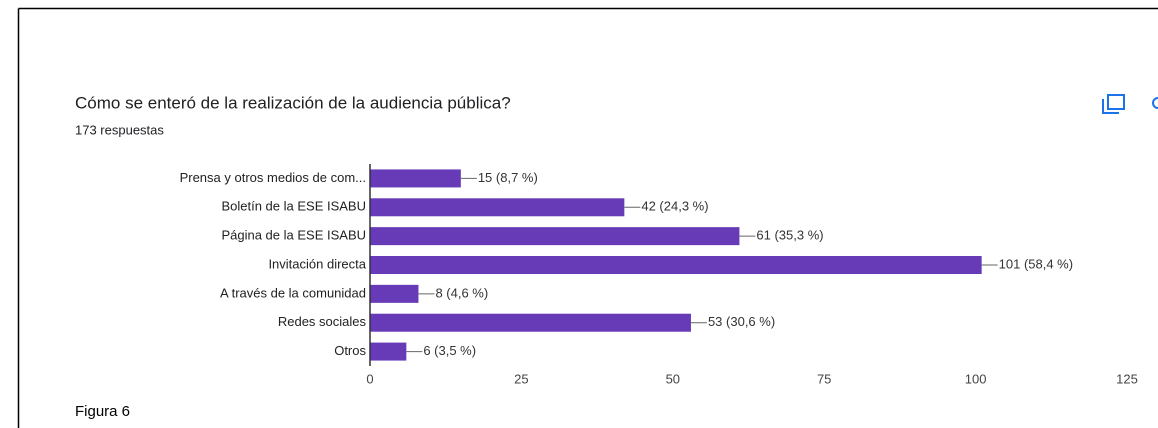  Describe the element at coordinates (521, 378) in the screenshot. I see `x-tick-label: 25` at that location.